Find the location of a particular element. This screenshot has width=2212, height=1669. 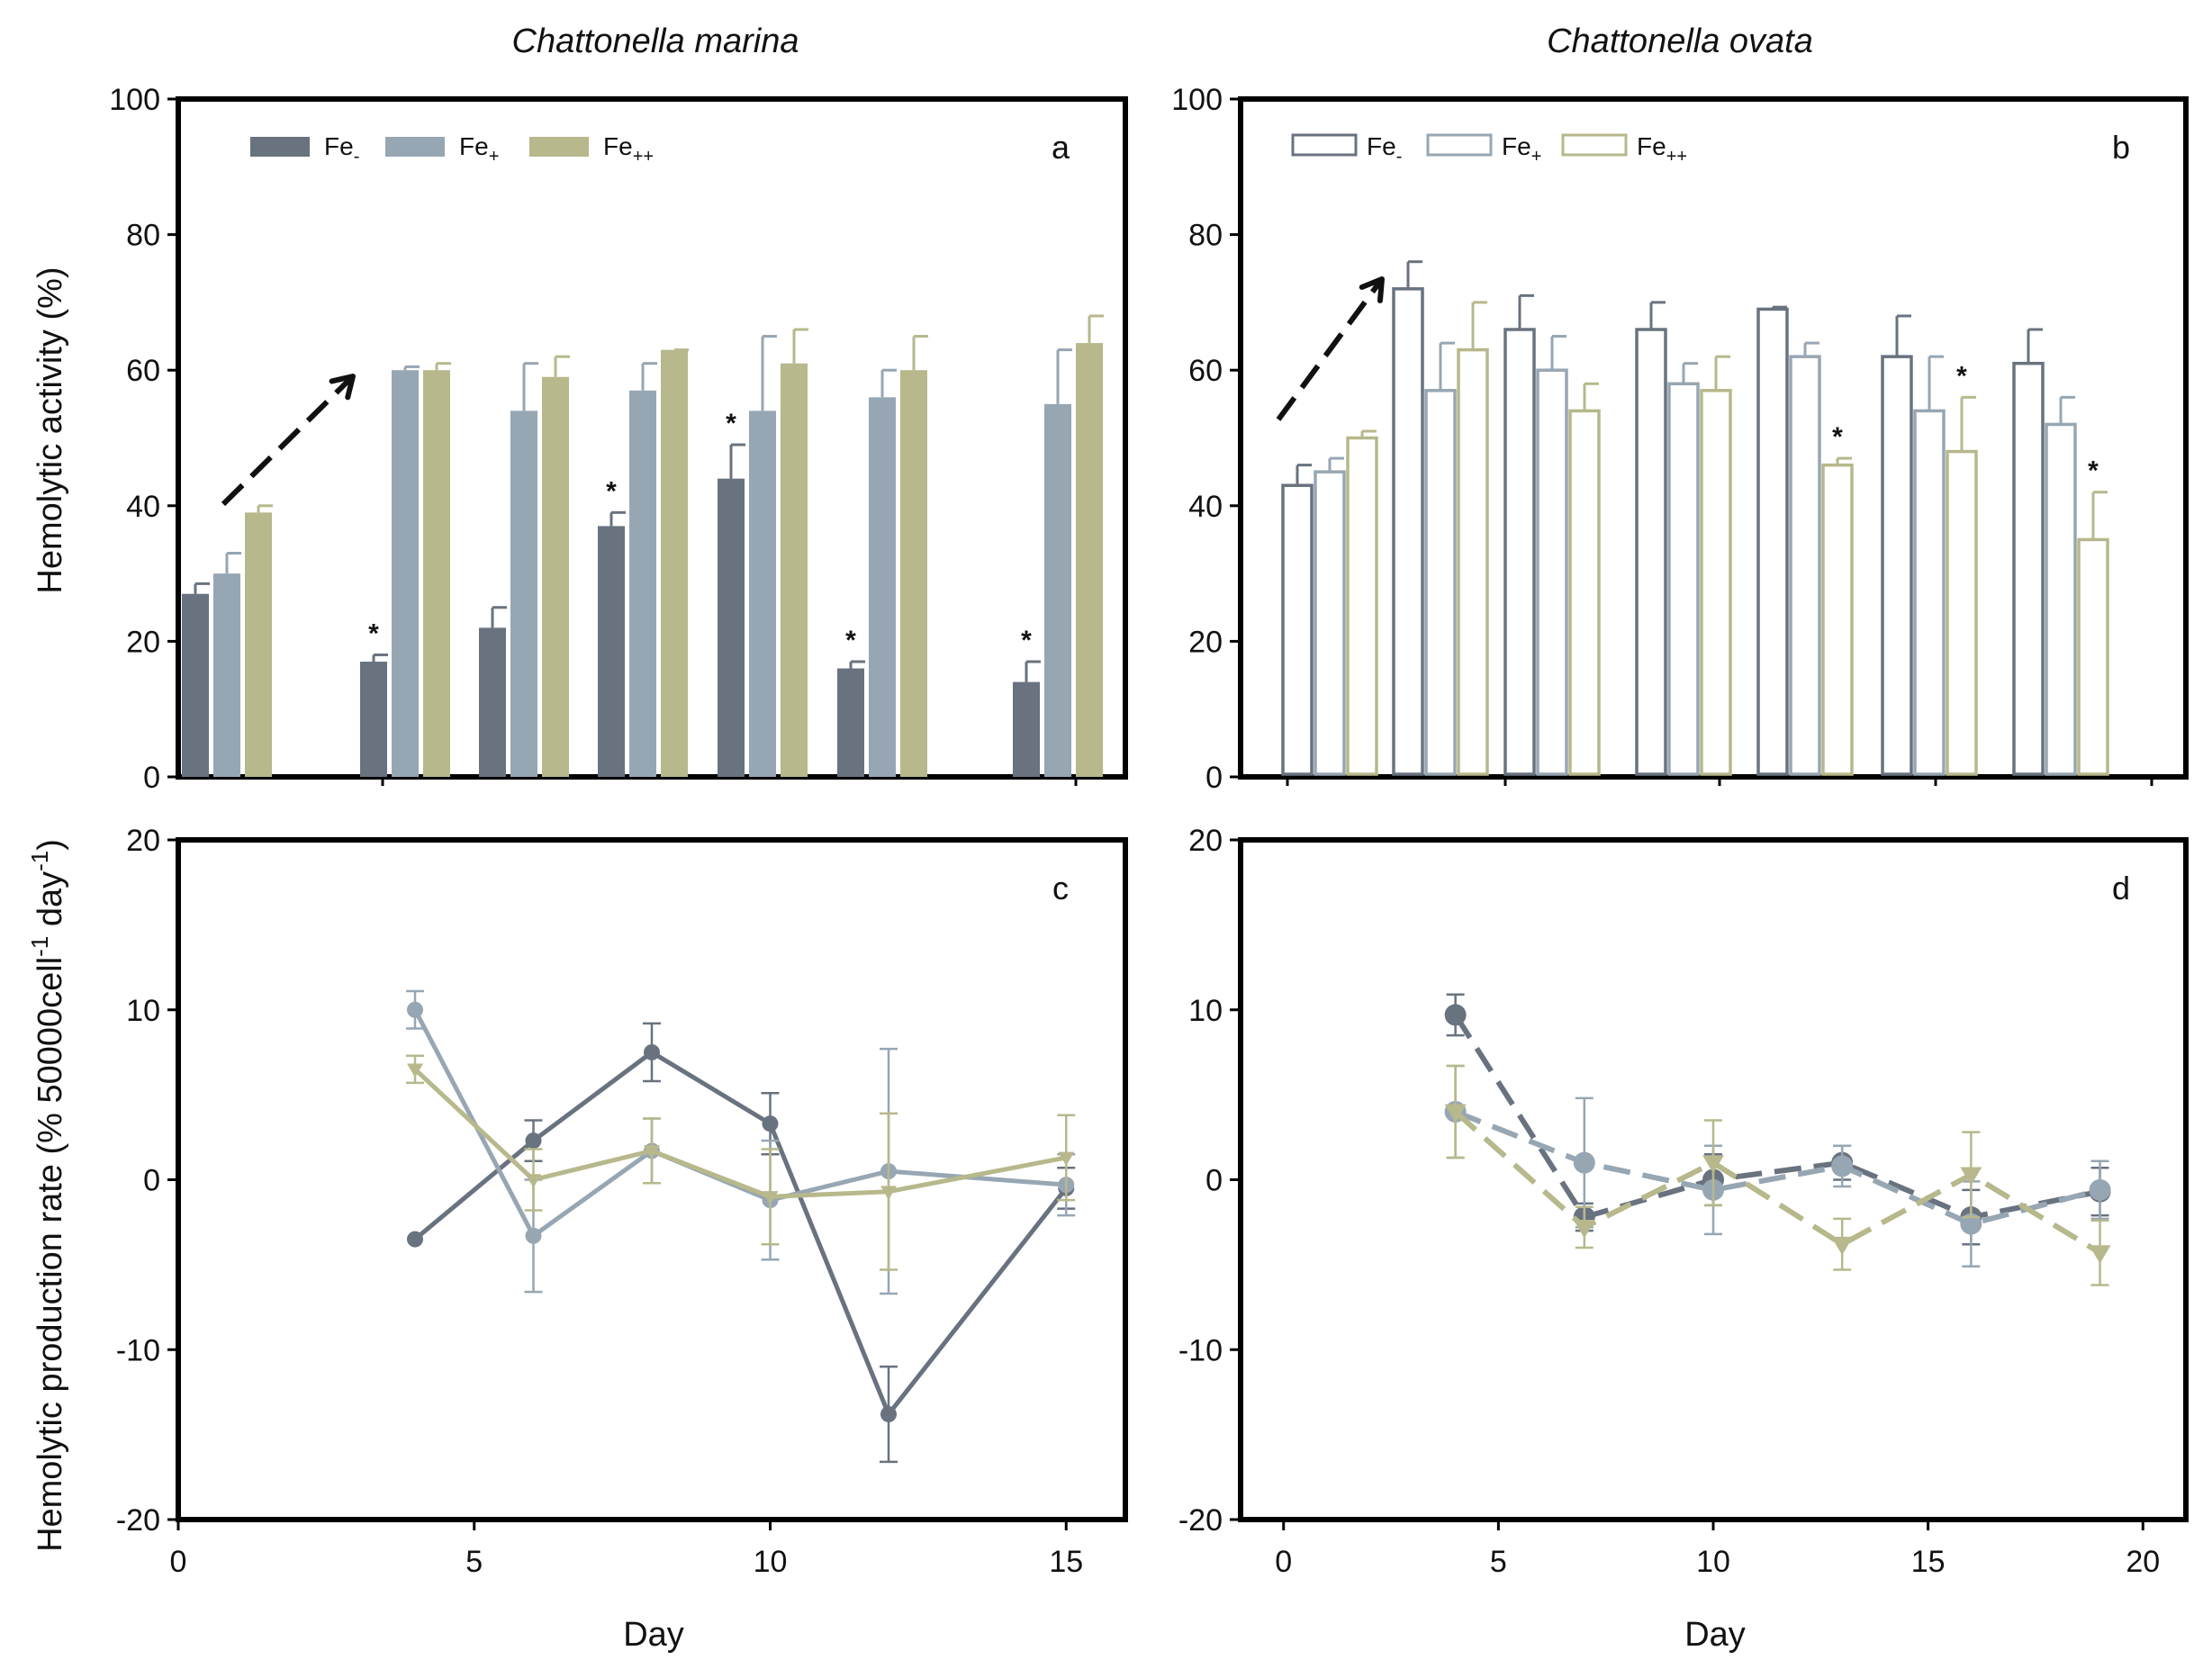

panel-a-bar-Fe+-day10 is located at coordinates (762, 593).